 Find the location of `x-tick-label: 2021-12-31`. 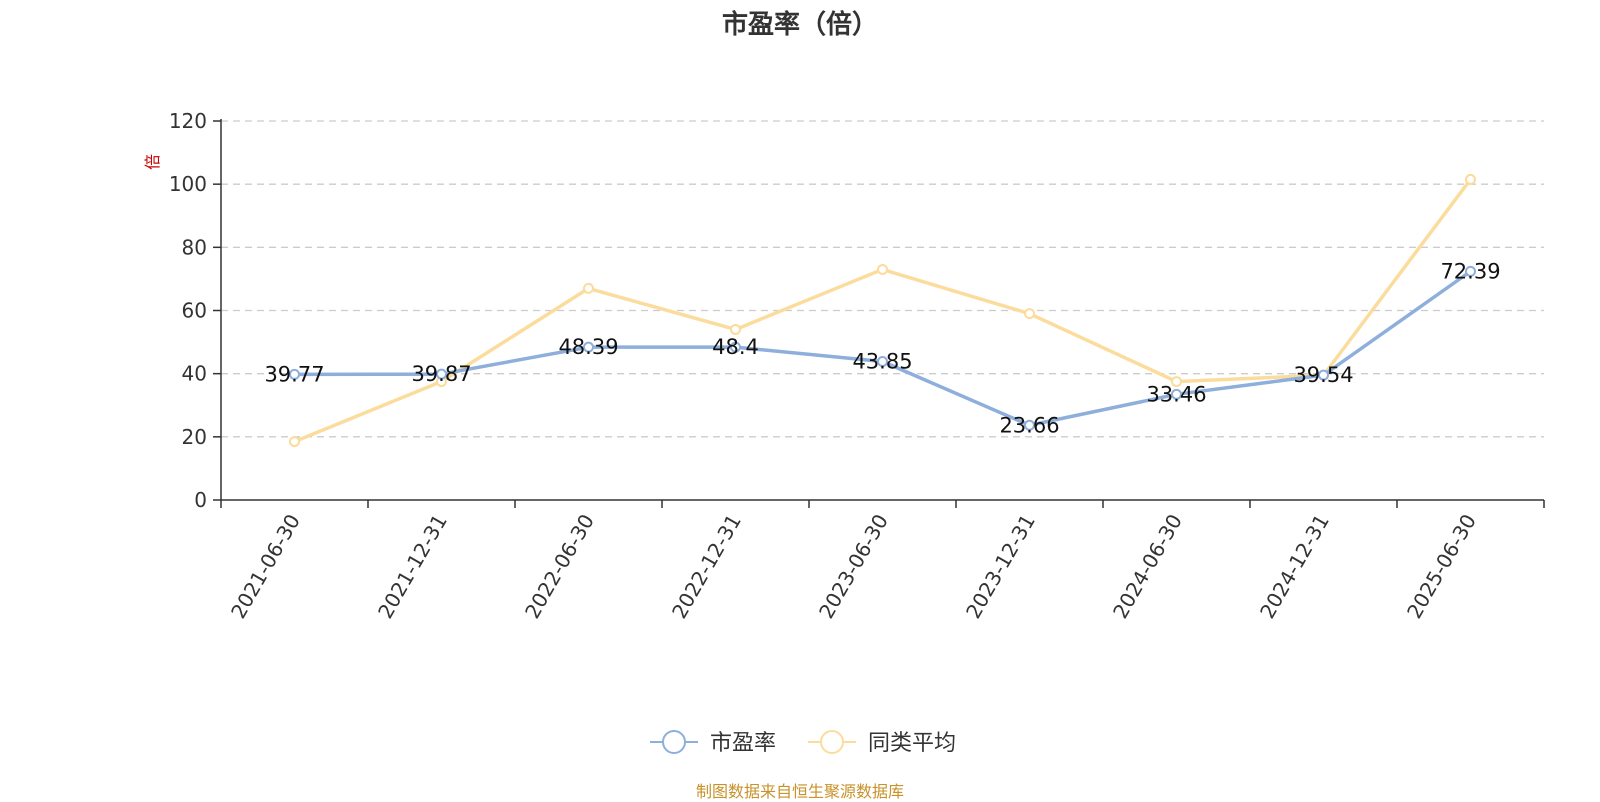

x-tick-label: 2021-12-31 is located at coordinates (412, 566).